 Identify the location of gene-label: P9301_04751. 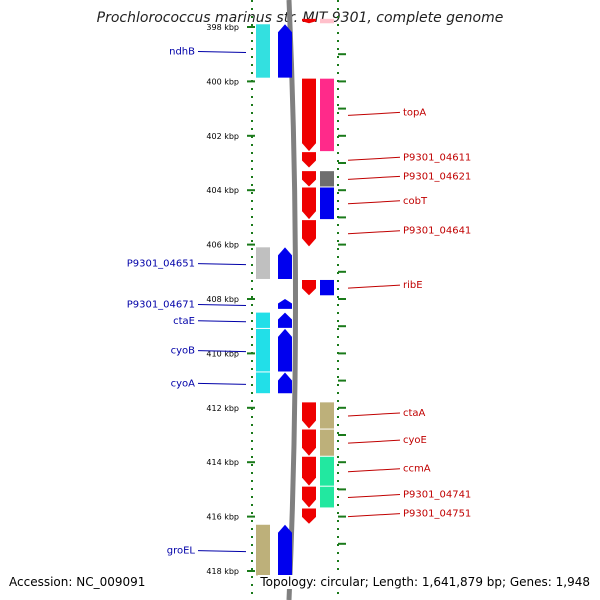
(437, 514).